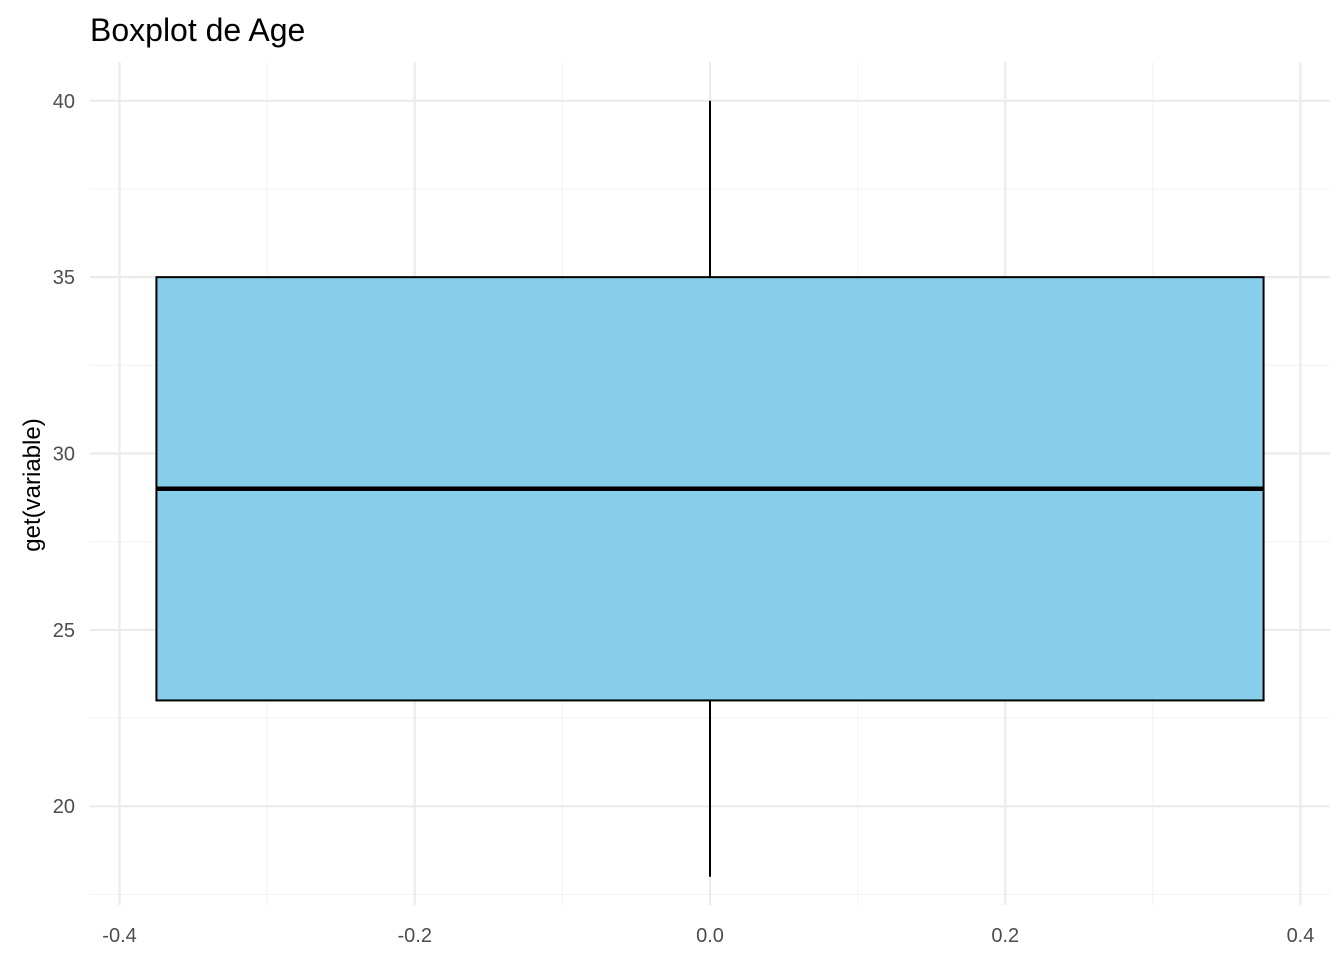 This screenshot has width=1344, height=960. I want to click on x-tick-label: -0.4, so click(119, 936).